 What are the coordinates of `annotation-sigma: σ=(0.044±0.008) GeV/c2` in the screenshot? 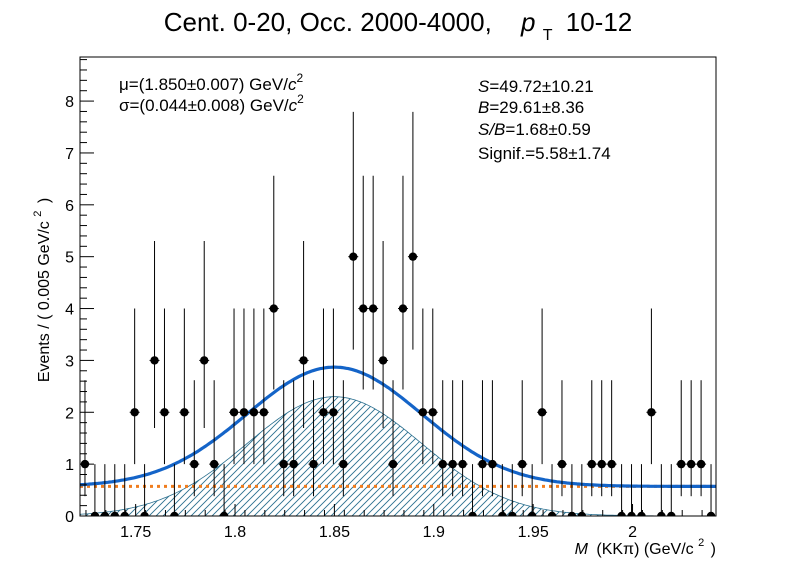 It's located at (211, 103).